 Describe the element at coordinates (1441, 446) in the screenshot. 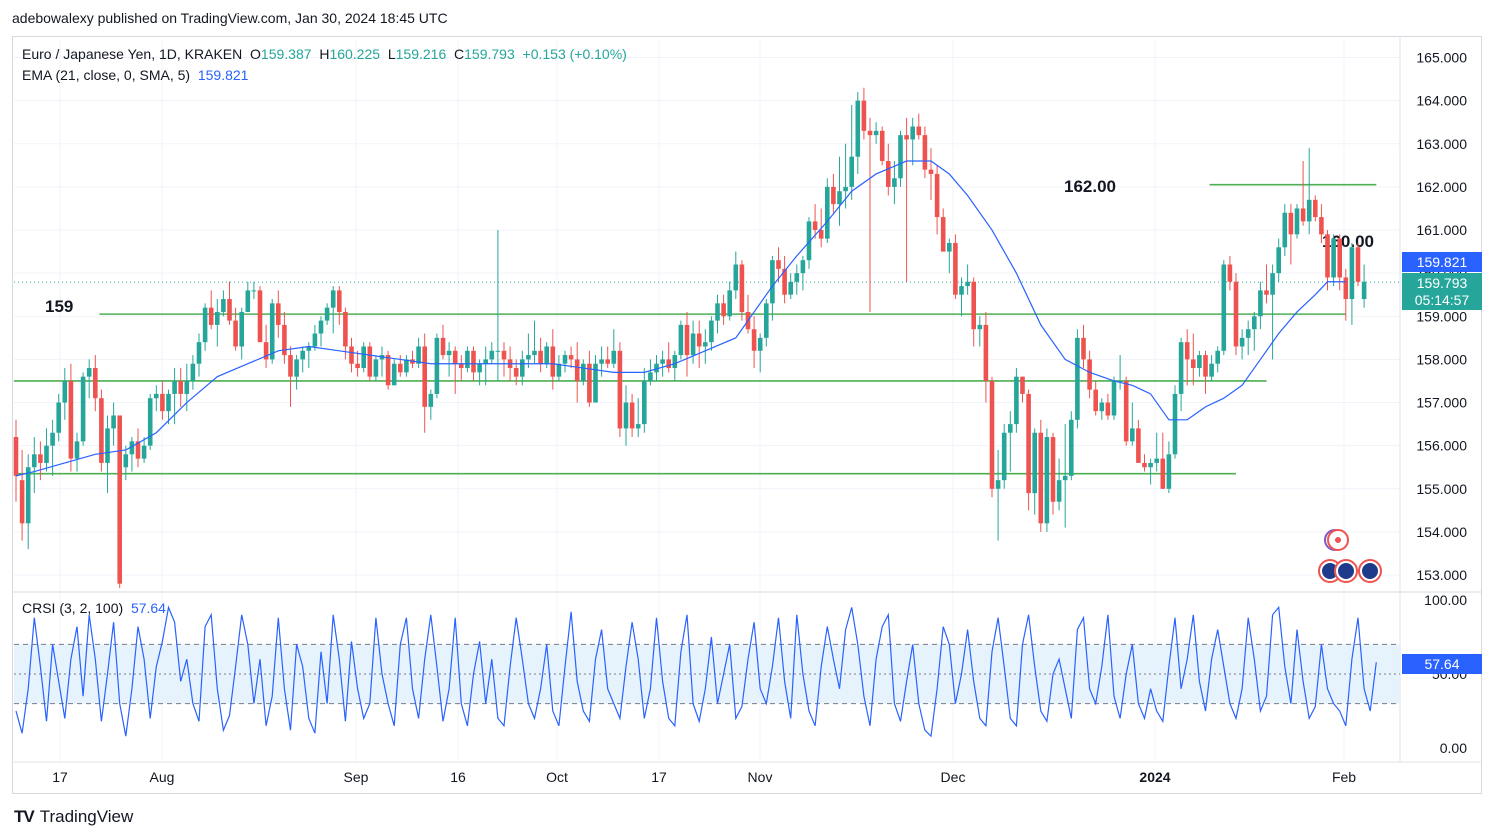

I see `price-tick-label: 156.000` at that location.